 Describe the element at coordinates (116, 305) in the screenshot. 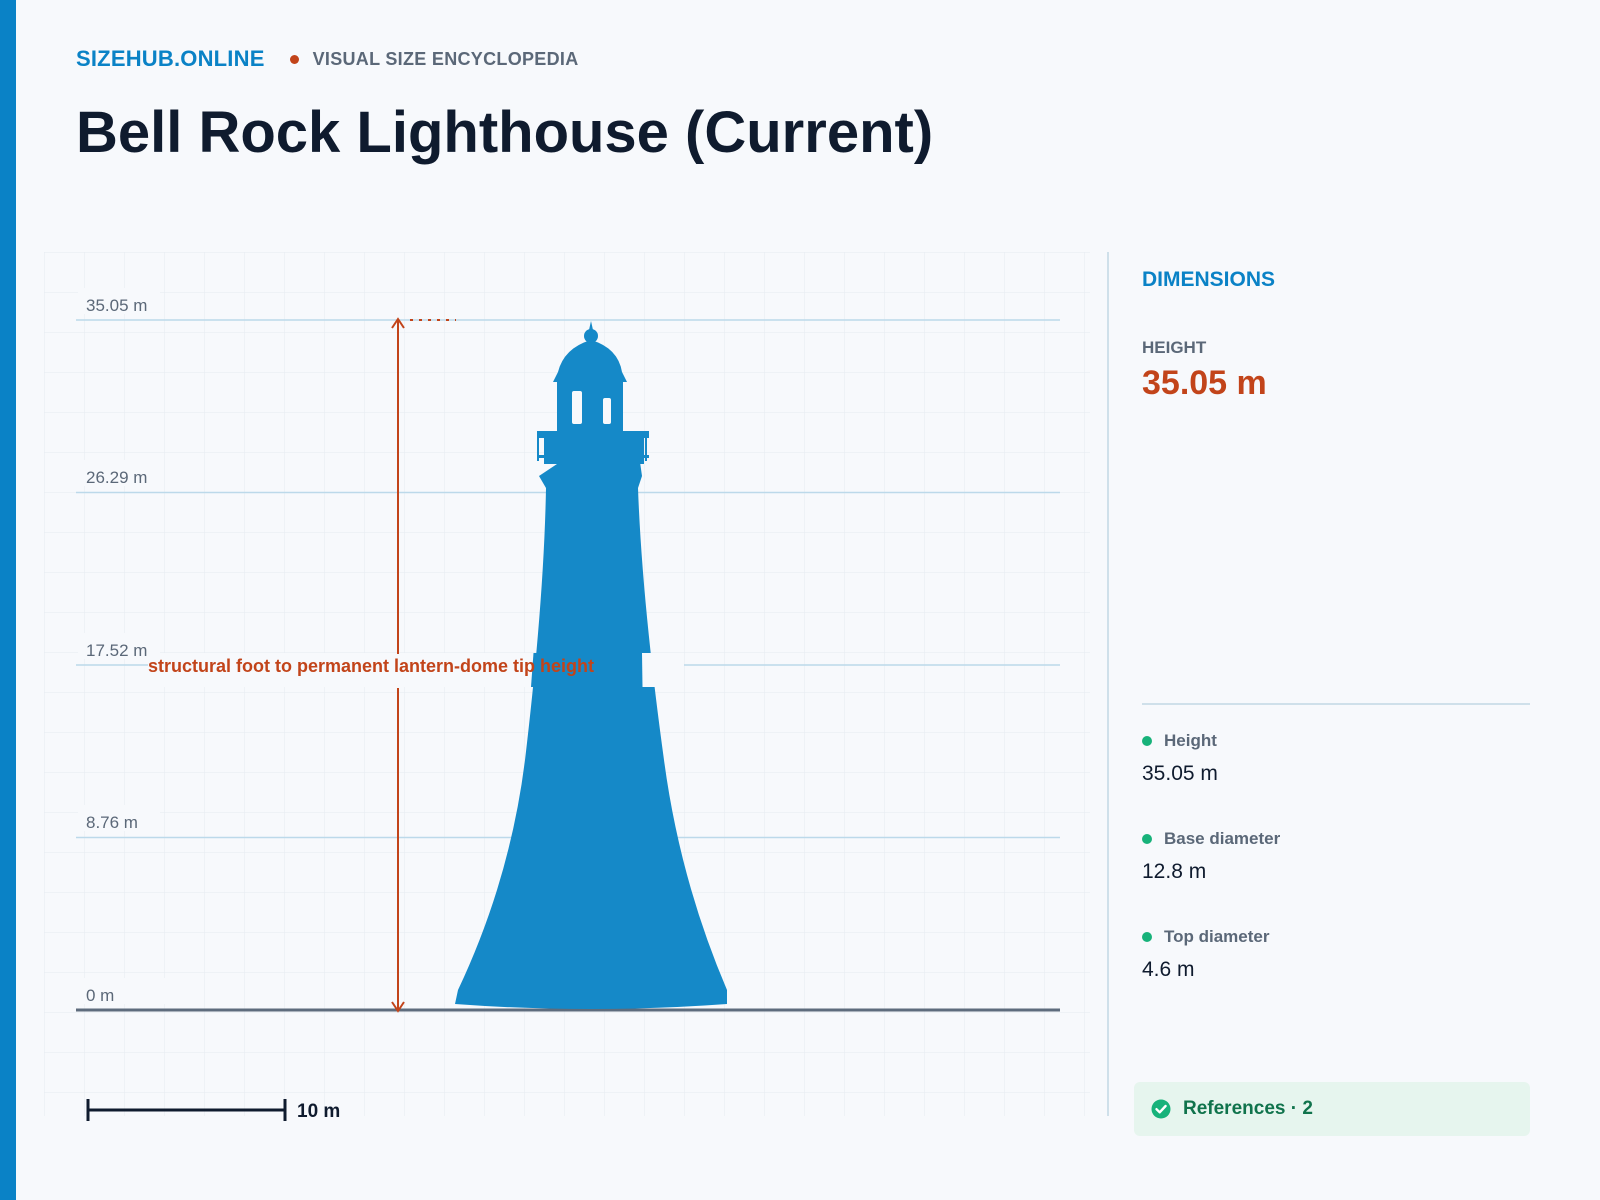

I see `axis-label-top: 35.05 m` at that location.